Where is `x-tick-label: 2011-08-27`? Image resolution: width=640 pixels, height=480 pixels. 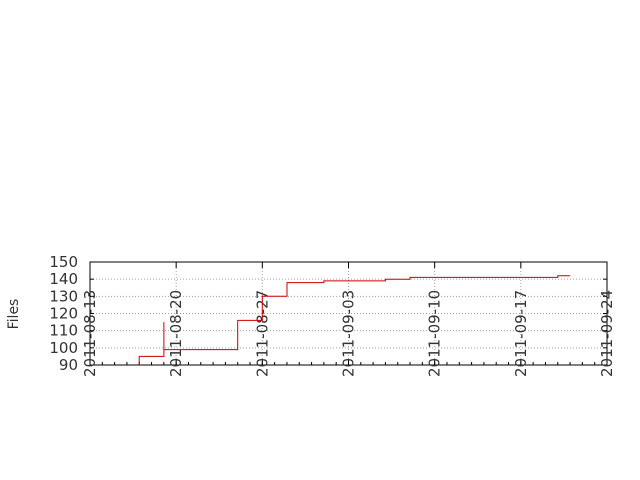
x-tick-label: 2011-08-27 is located at coordinates (262, 333).